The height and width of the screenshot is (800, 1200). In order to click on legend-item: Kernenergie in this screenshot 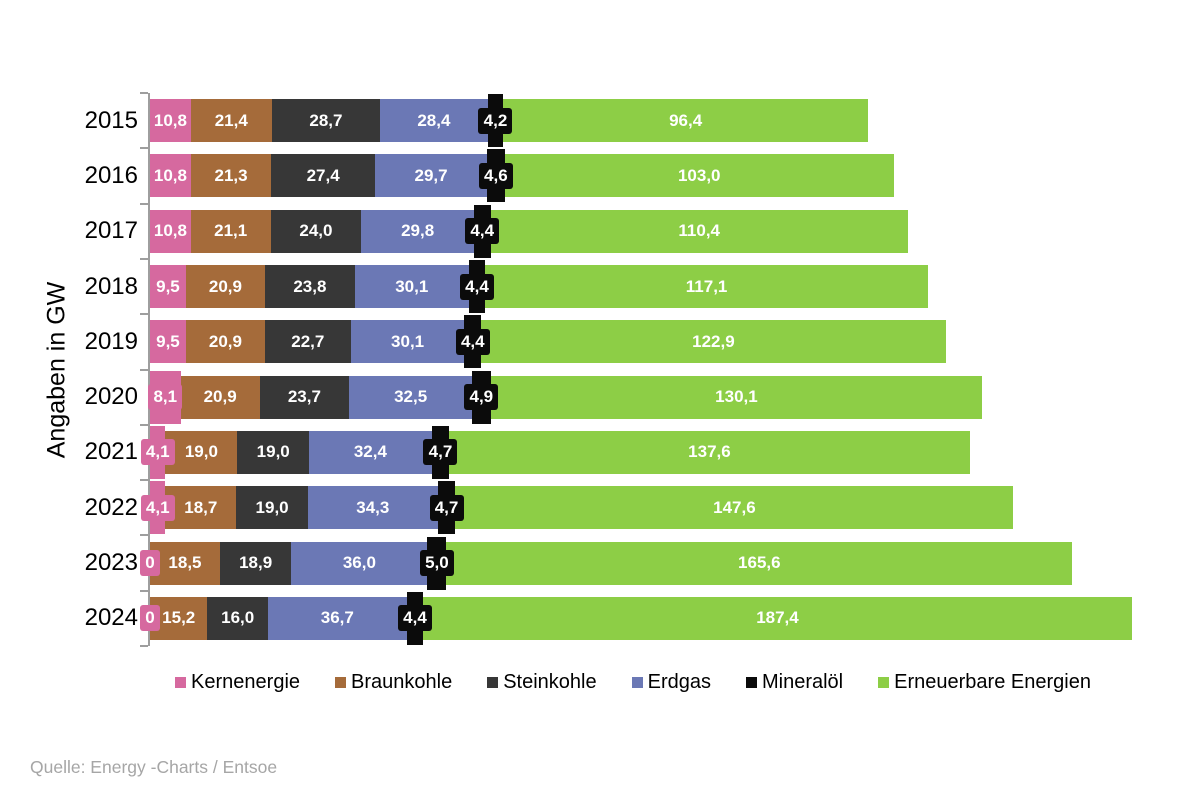, I will do `click(237, 682)`.